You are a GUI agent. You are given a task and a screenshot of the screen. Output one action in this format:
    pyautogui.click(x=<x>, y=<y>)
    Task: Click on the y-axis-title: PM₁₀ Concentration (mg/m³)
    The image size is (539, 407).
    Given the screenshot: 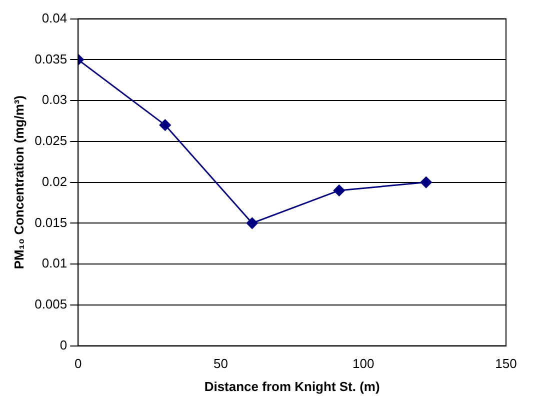 What is the action you would take?
    pyautogui.click(x=18, y=182)
    